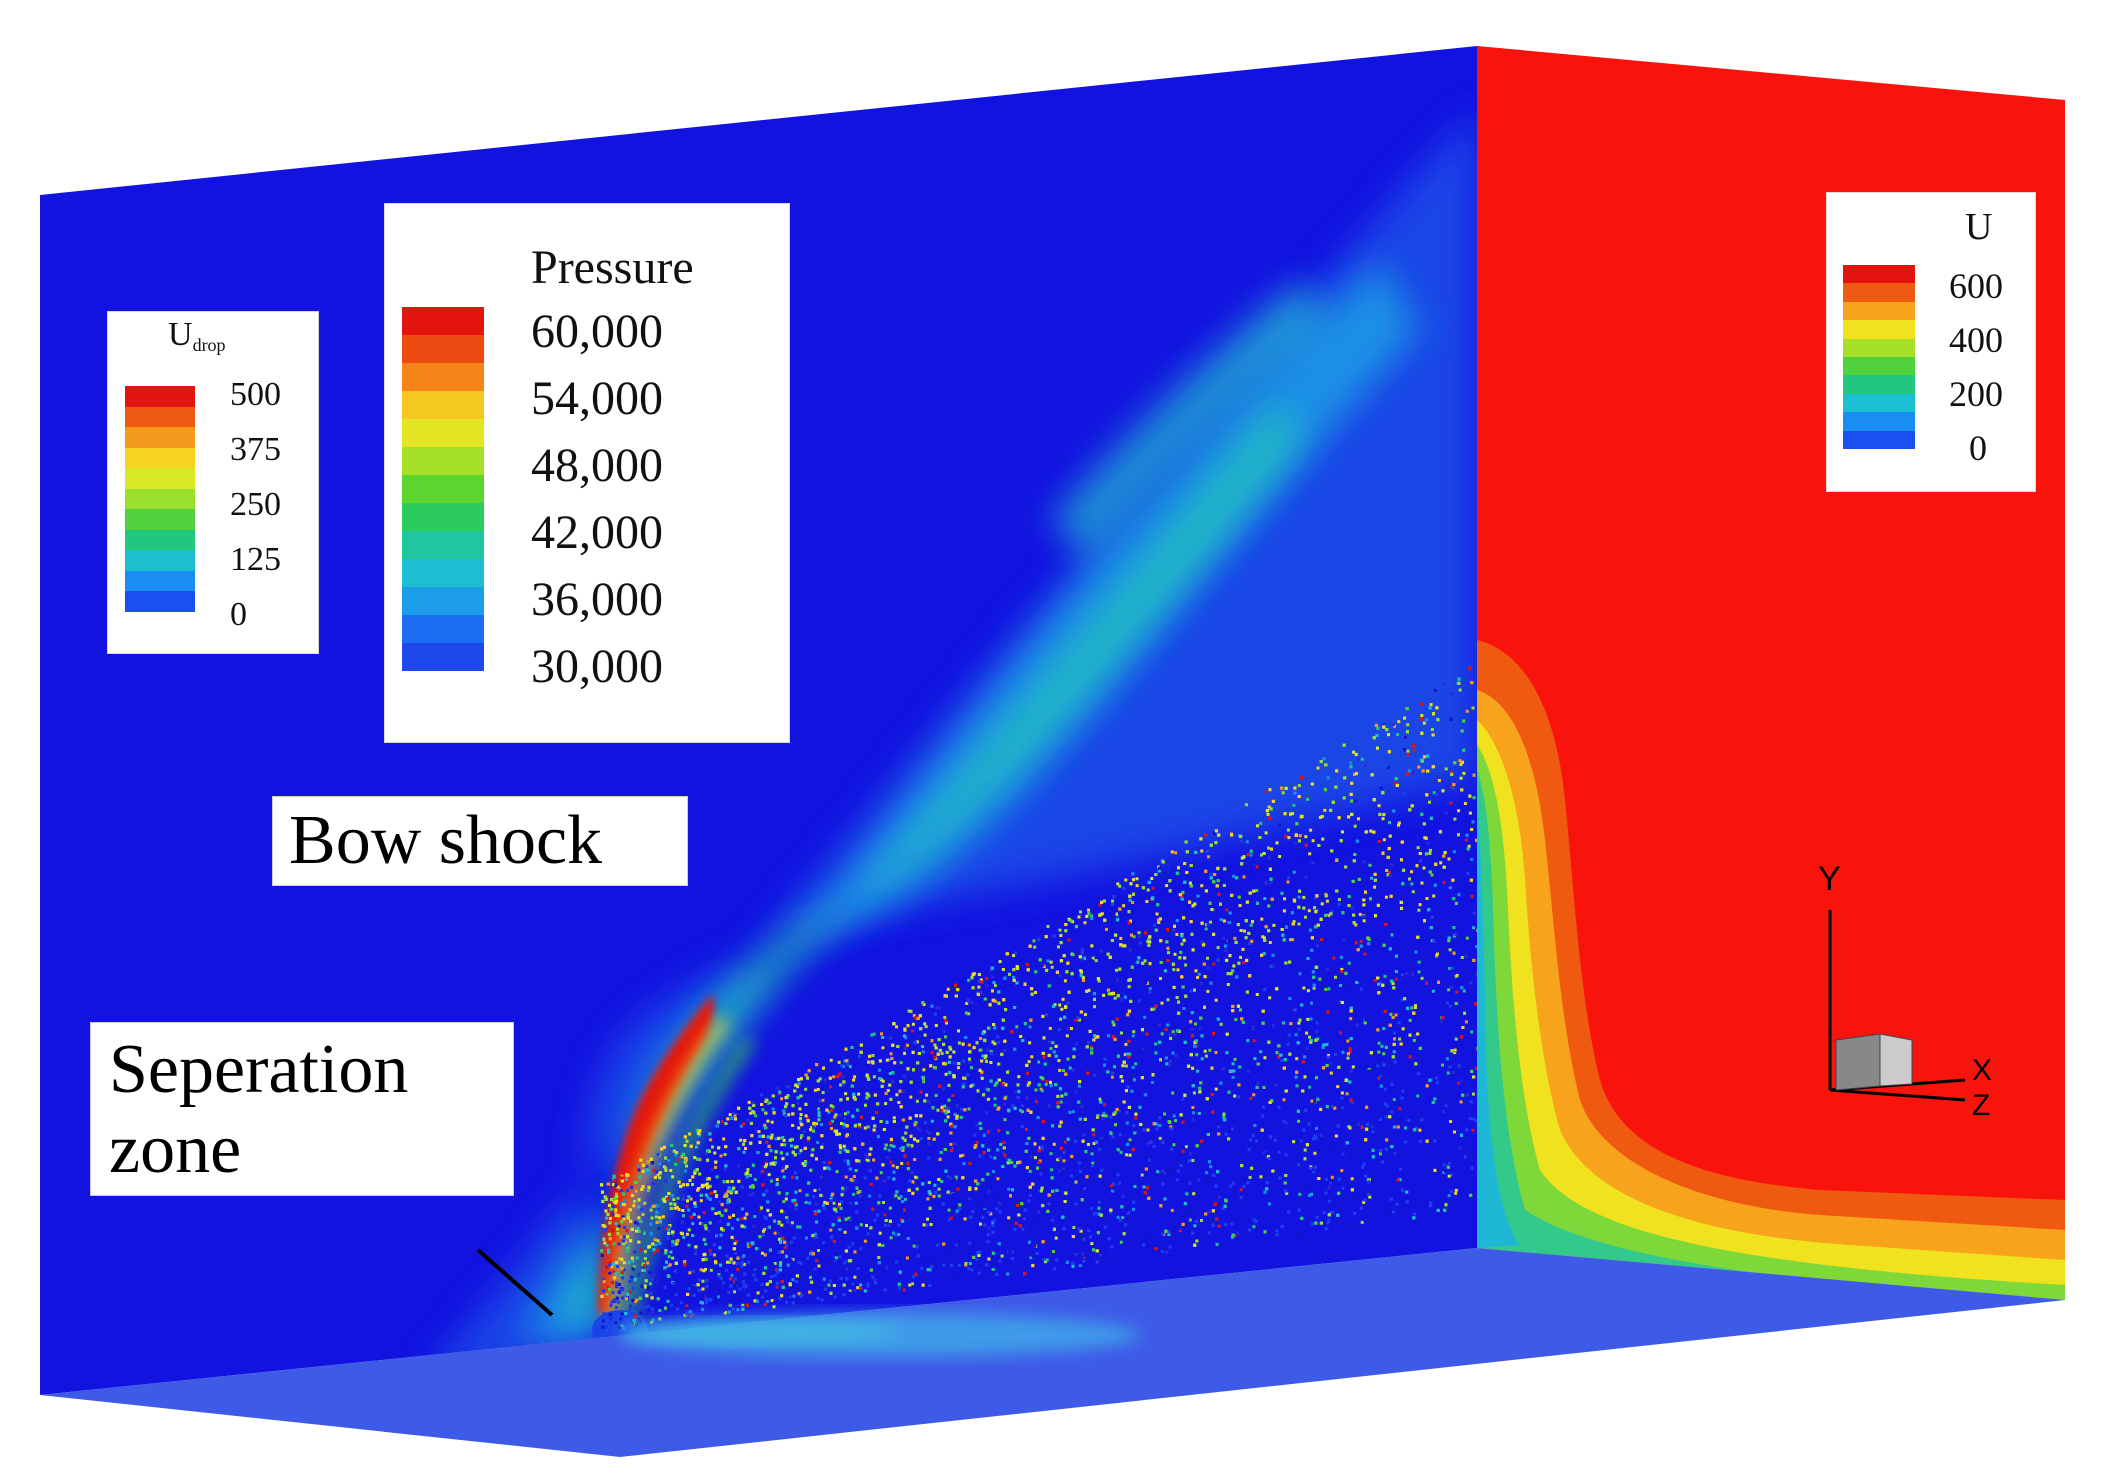 Image resolution: width=2117 pixels, height=1477 pixels. I want to click on separation-leader-line, so click(515, 1282).